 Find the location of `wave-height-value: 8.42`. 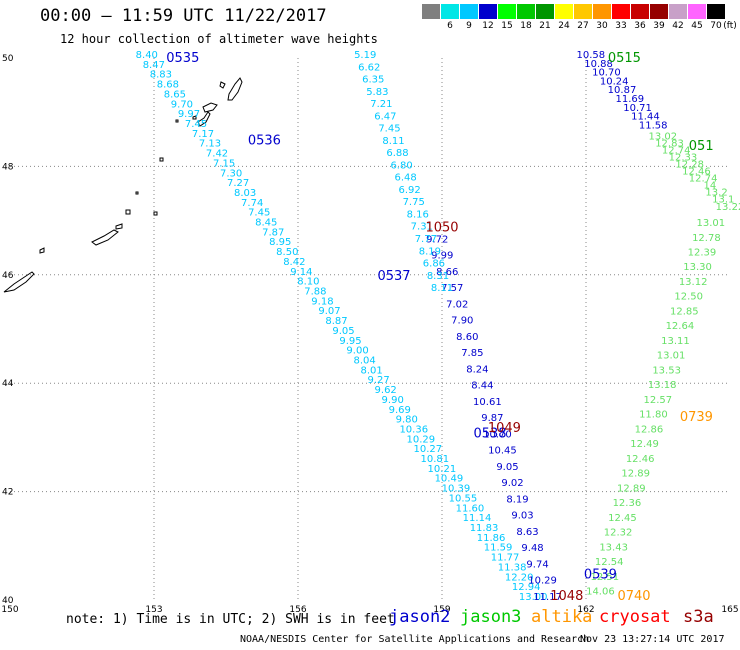

wave-height-value: 8.42 is located at coordinates (294, 262).